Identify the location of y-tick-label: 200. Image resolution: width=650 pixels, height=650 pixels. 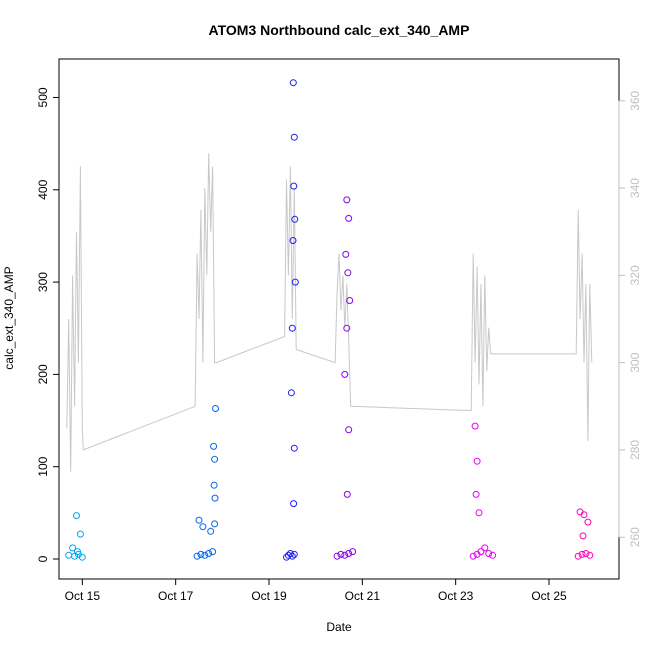
(43, 374).